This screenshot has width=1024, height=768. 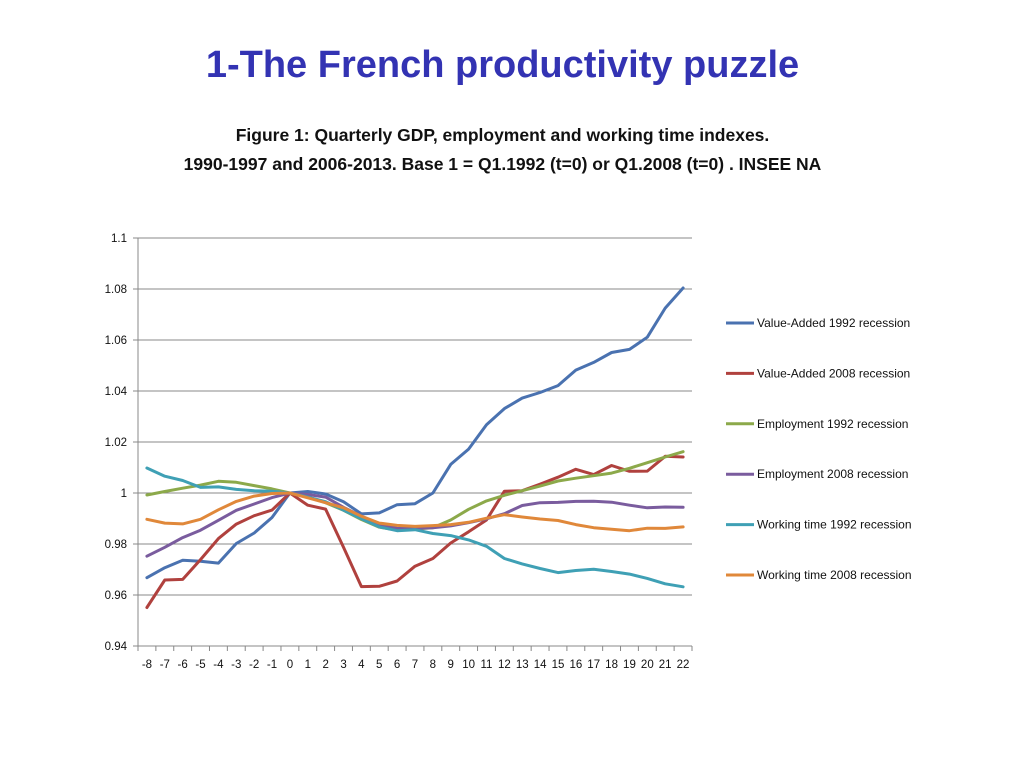 I want to click on x-tick-label: -6, so click(x=183, y=665).